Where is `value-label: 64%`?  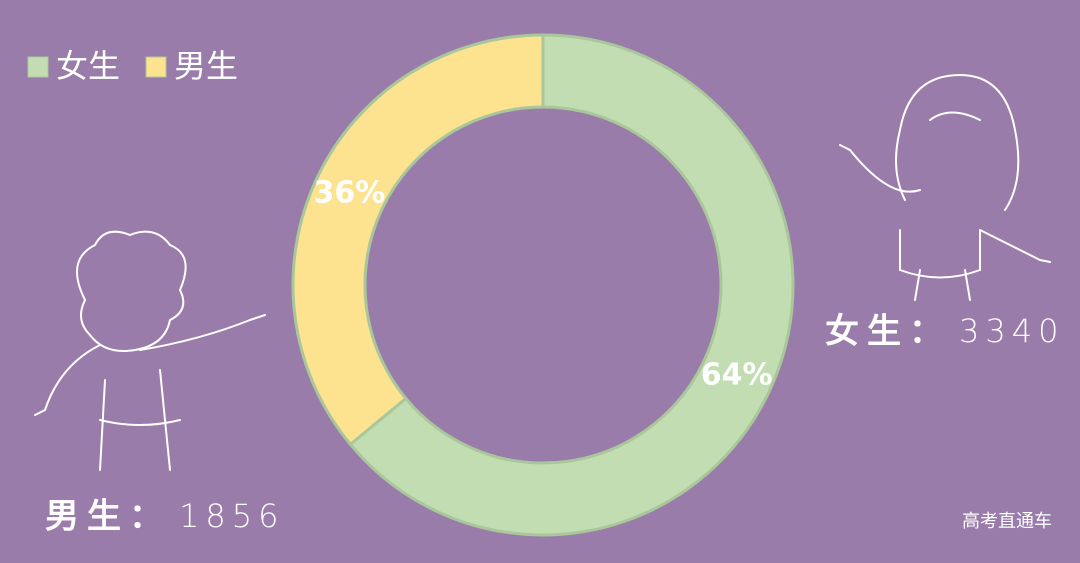 value-label: 64% is located at coordinates (737, 375).